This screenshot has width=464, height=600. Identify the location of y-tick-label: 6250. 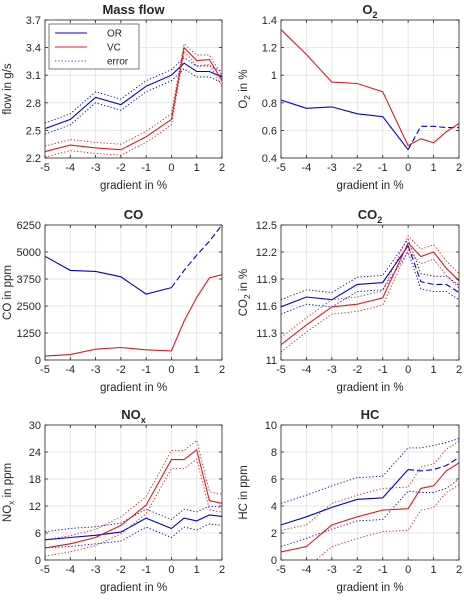
(29, 226).